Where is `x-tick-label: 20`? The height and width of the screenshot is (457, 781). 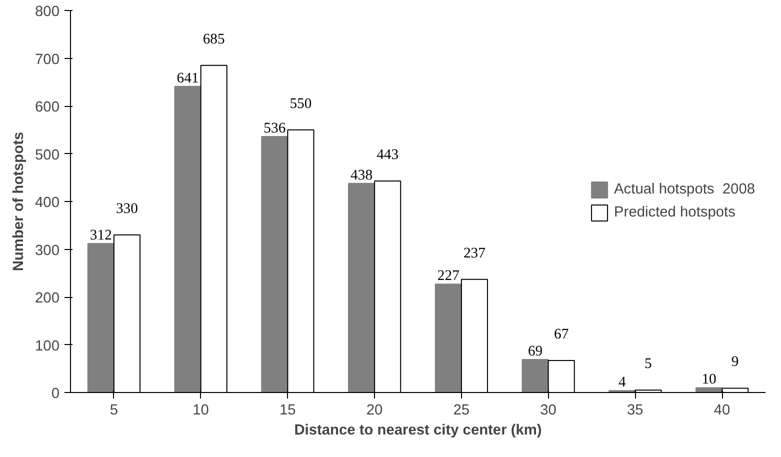 x-tick-label: 20 is located at coordinates (374, 410).